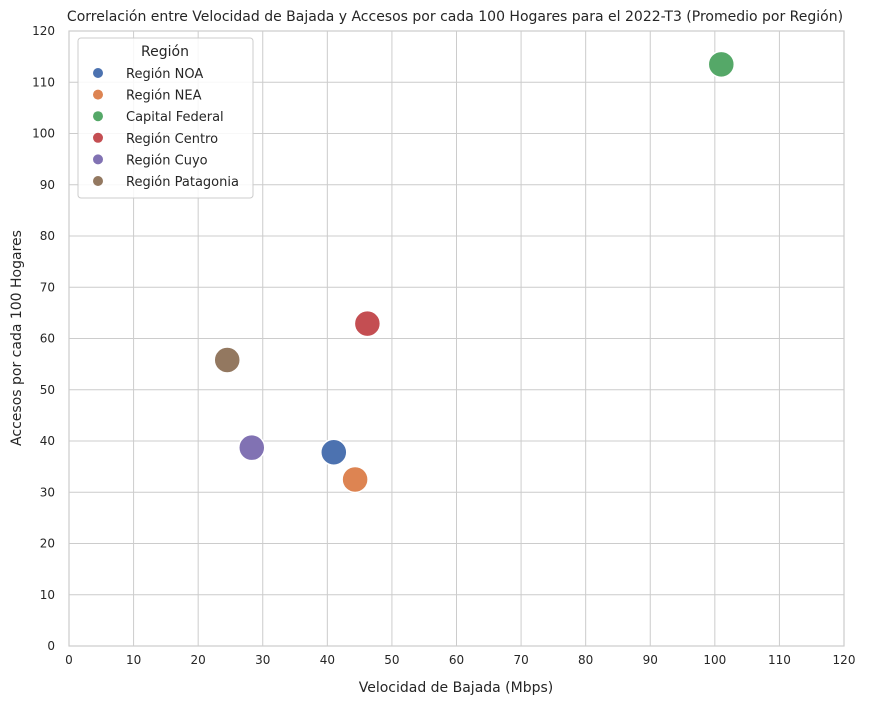 The height and width of the screenshot is (704, 881). Describe the element at coordinates (47, 544) in the screenshot. I see `y-tick-label: 20` at that location.